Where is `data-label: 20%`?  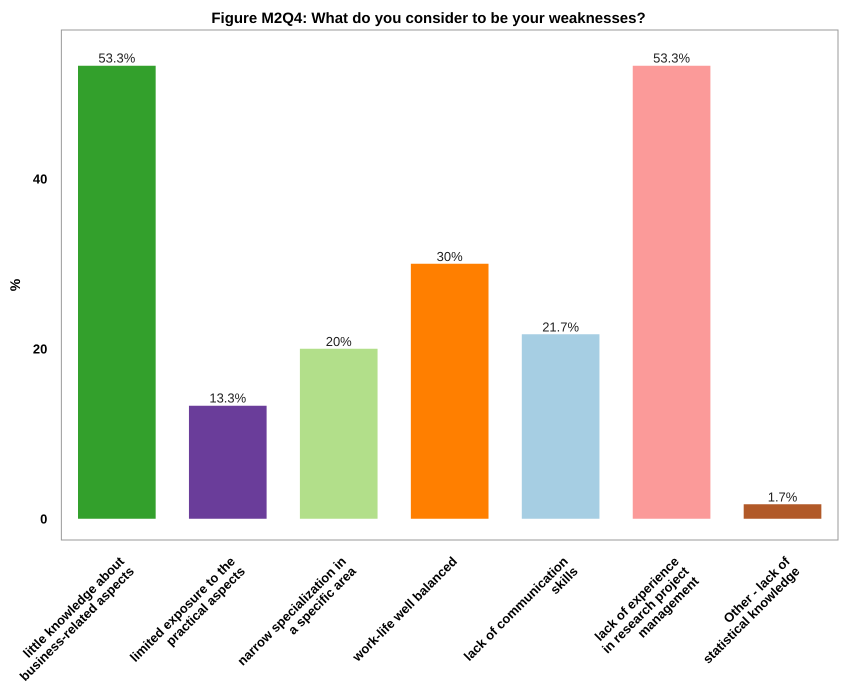 data-label: 20% is located at coordinates (339, 341).